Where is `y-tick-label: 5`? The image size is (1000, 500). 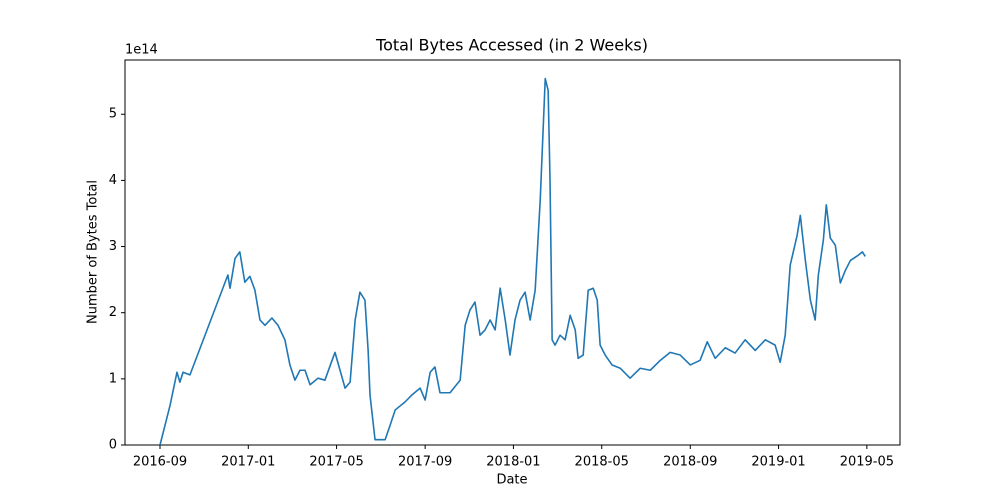 y-tick-label: 5 is located at coordinates (113, 114).